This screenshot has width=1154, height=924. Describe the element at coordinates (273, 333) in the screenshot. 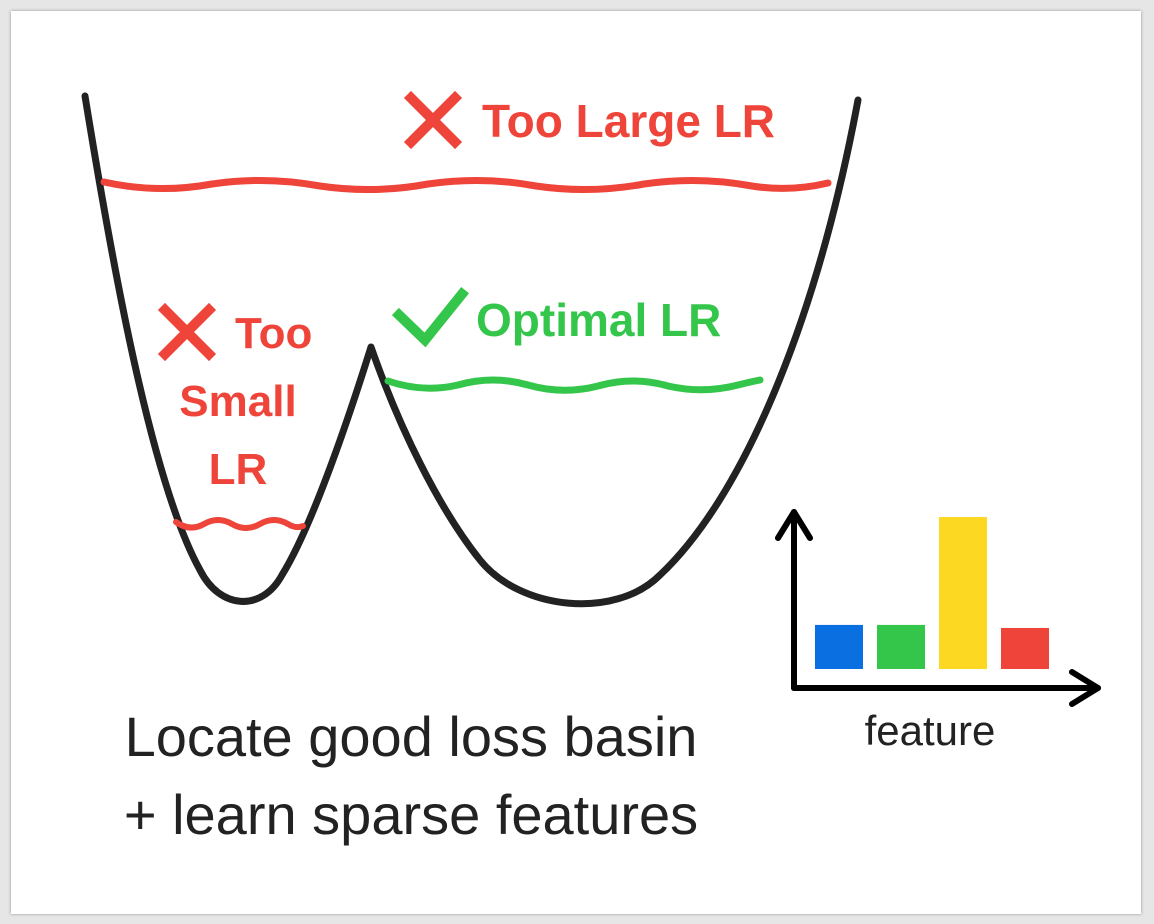

I see `too-small-label-line1: Too` at that location.